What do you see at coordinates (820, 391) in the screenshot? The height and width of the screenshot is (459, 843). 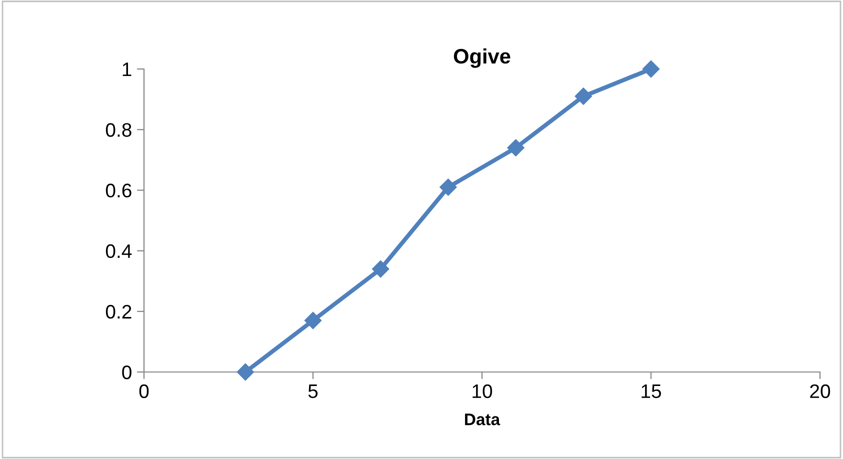 I see `x-tick-label: 20` at bounding box center [820, 391].